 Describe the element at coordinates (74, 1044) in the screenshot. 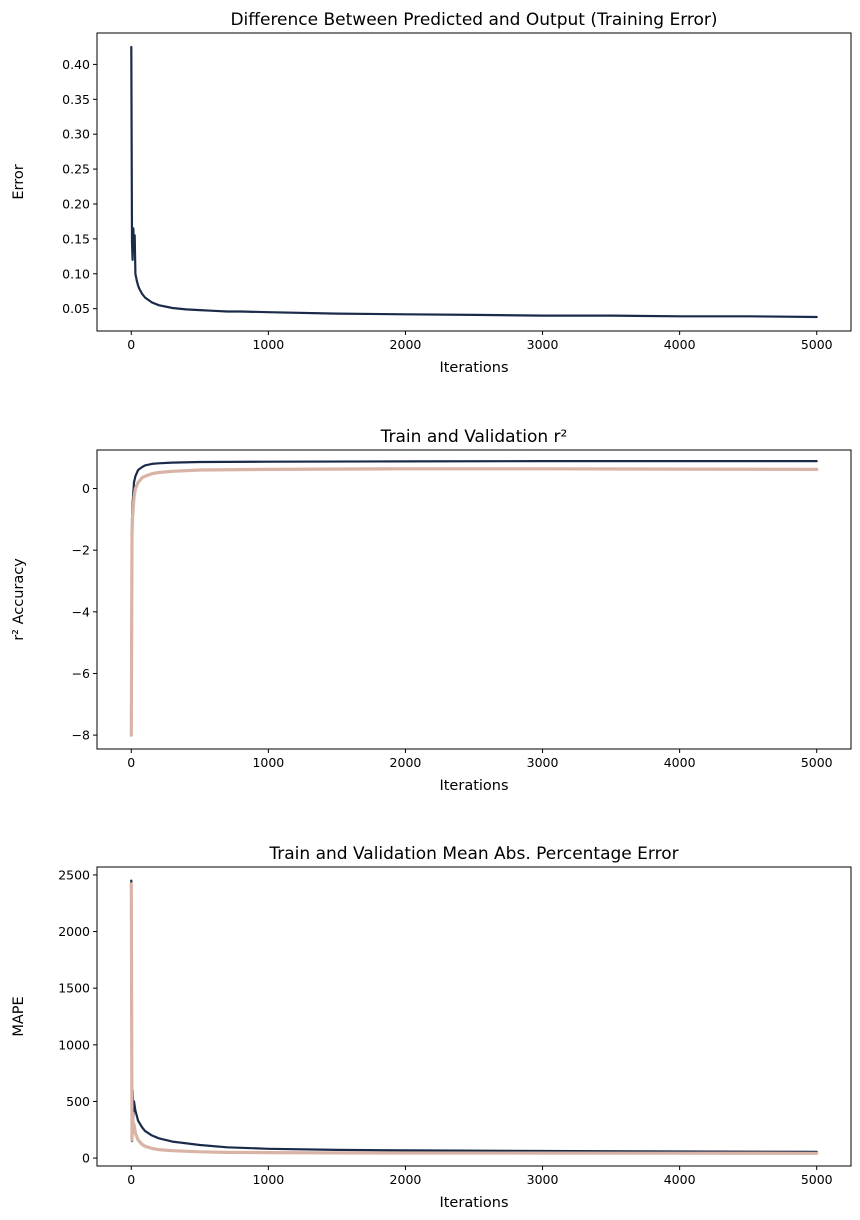

I see `y-tick-label: 1000` at that location.